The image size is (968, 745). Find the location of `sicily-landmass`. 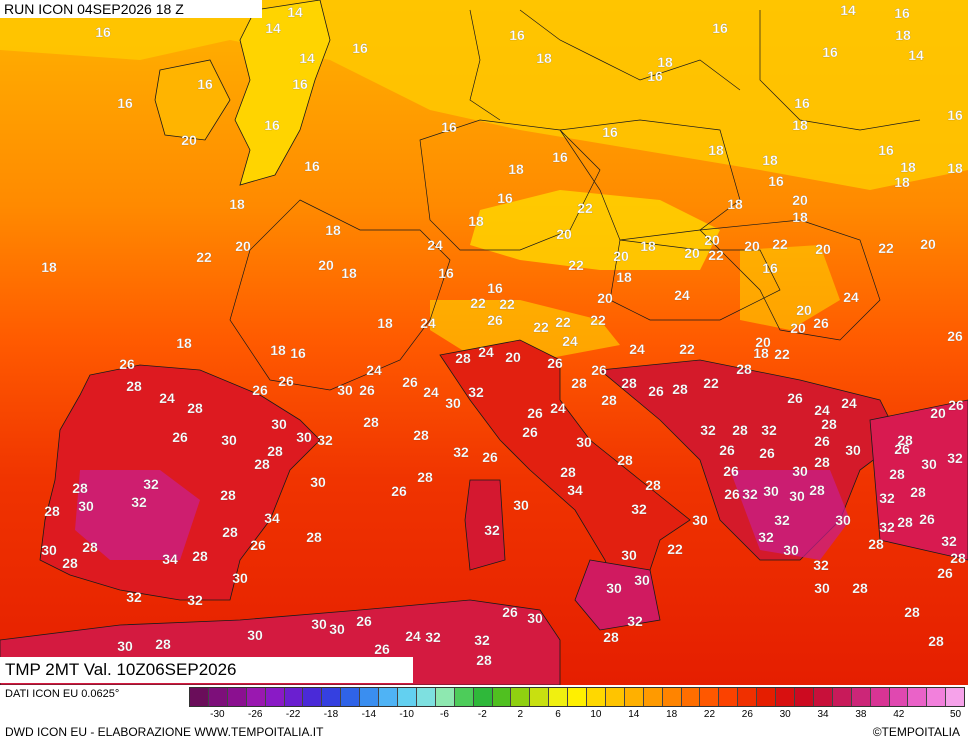

sicily-landmass is located at coordinates (617, 595).